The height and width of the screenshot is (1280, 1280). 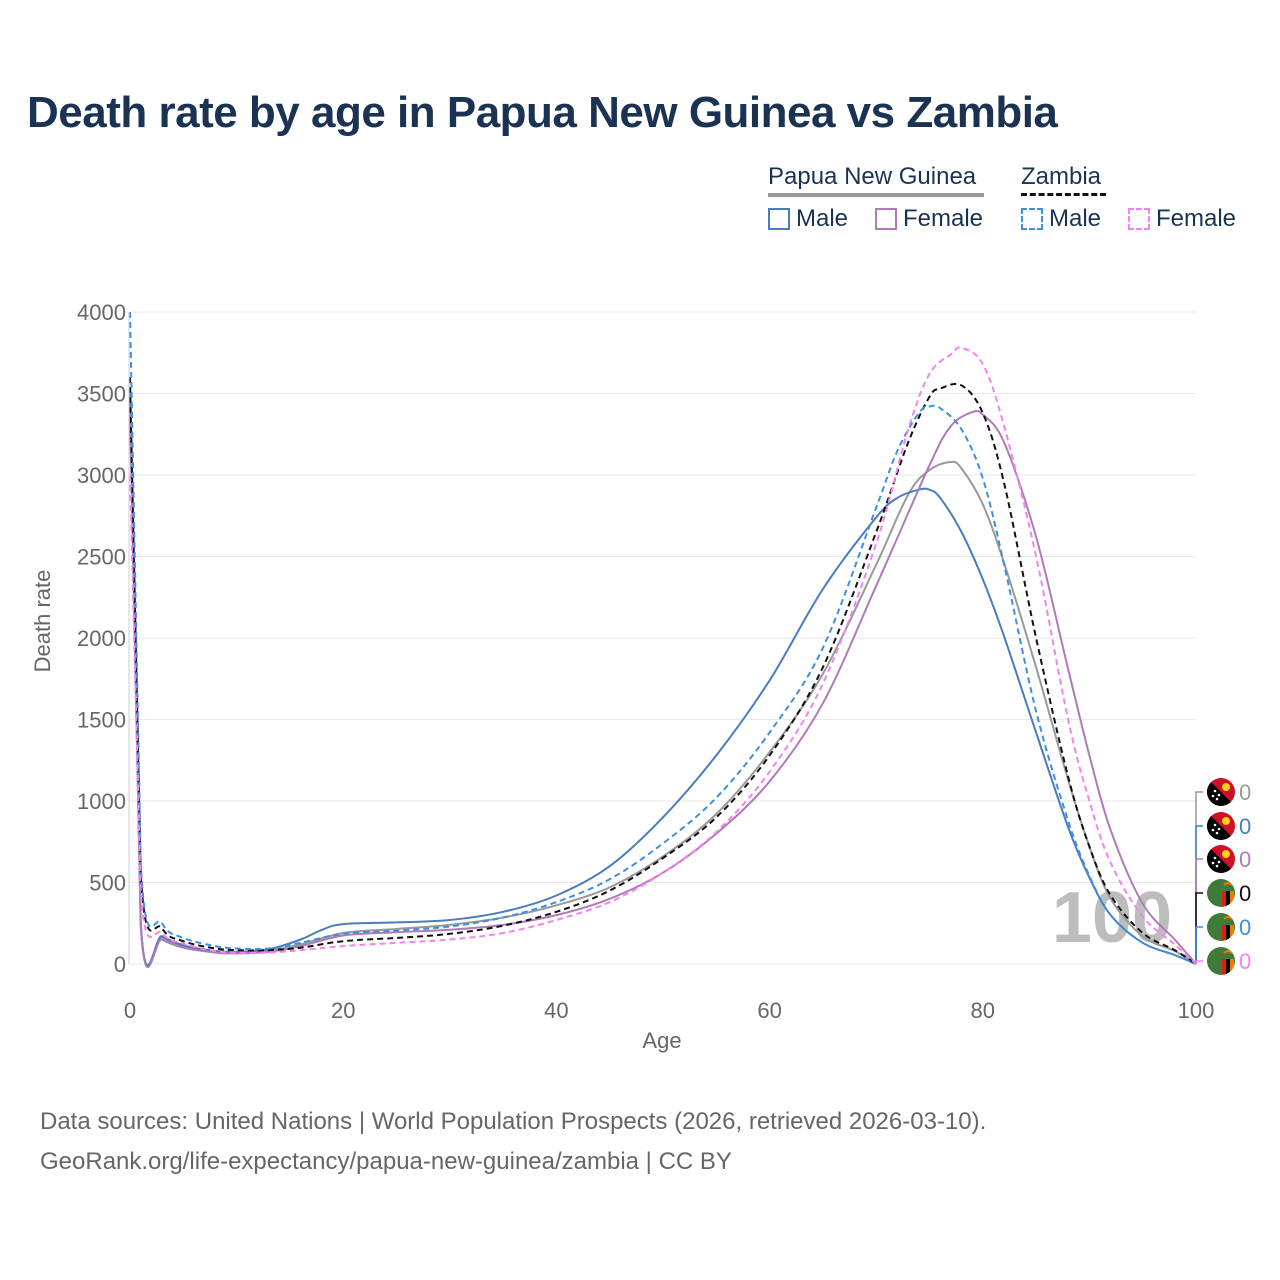 What do you see at coordinates (1139, 219) in the screenshot?
I see `legend-swatch-zambia-female` at bounding box center [1139, 219].